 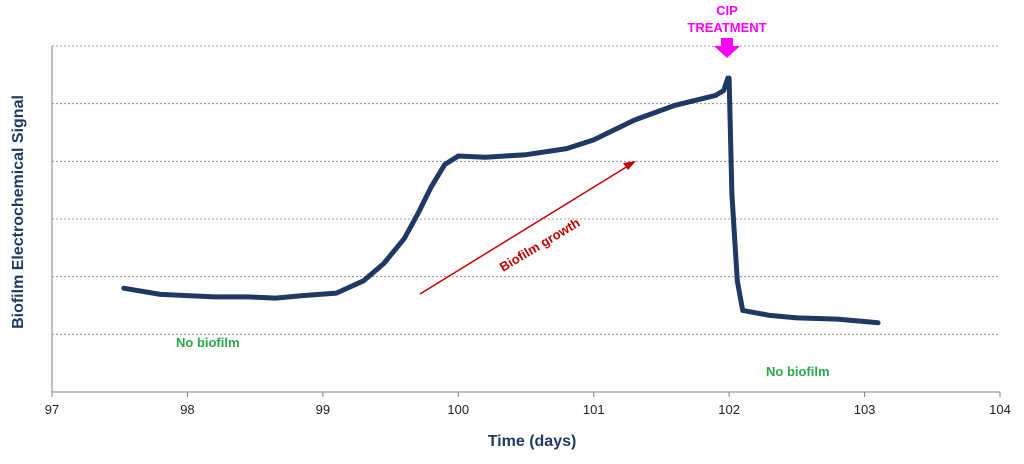 I want to click on annotation-biofilm-growth: Biofilm growth, so click(x=540, y=245).